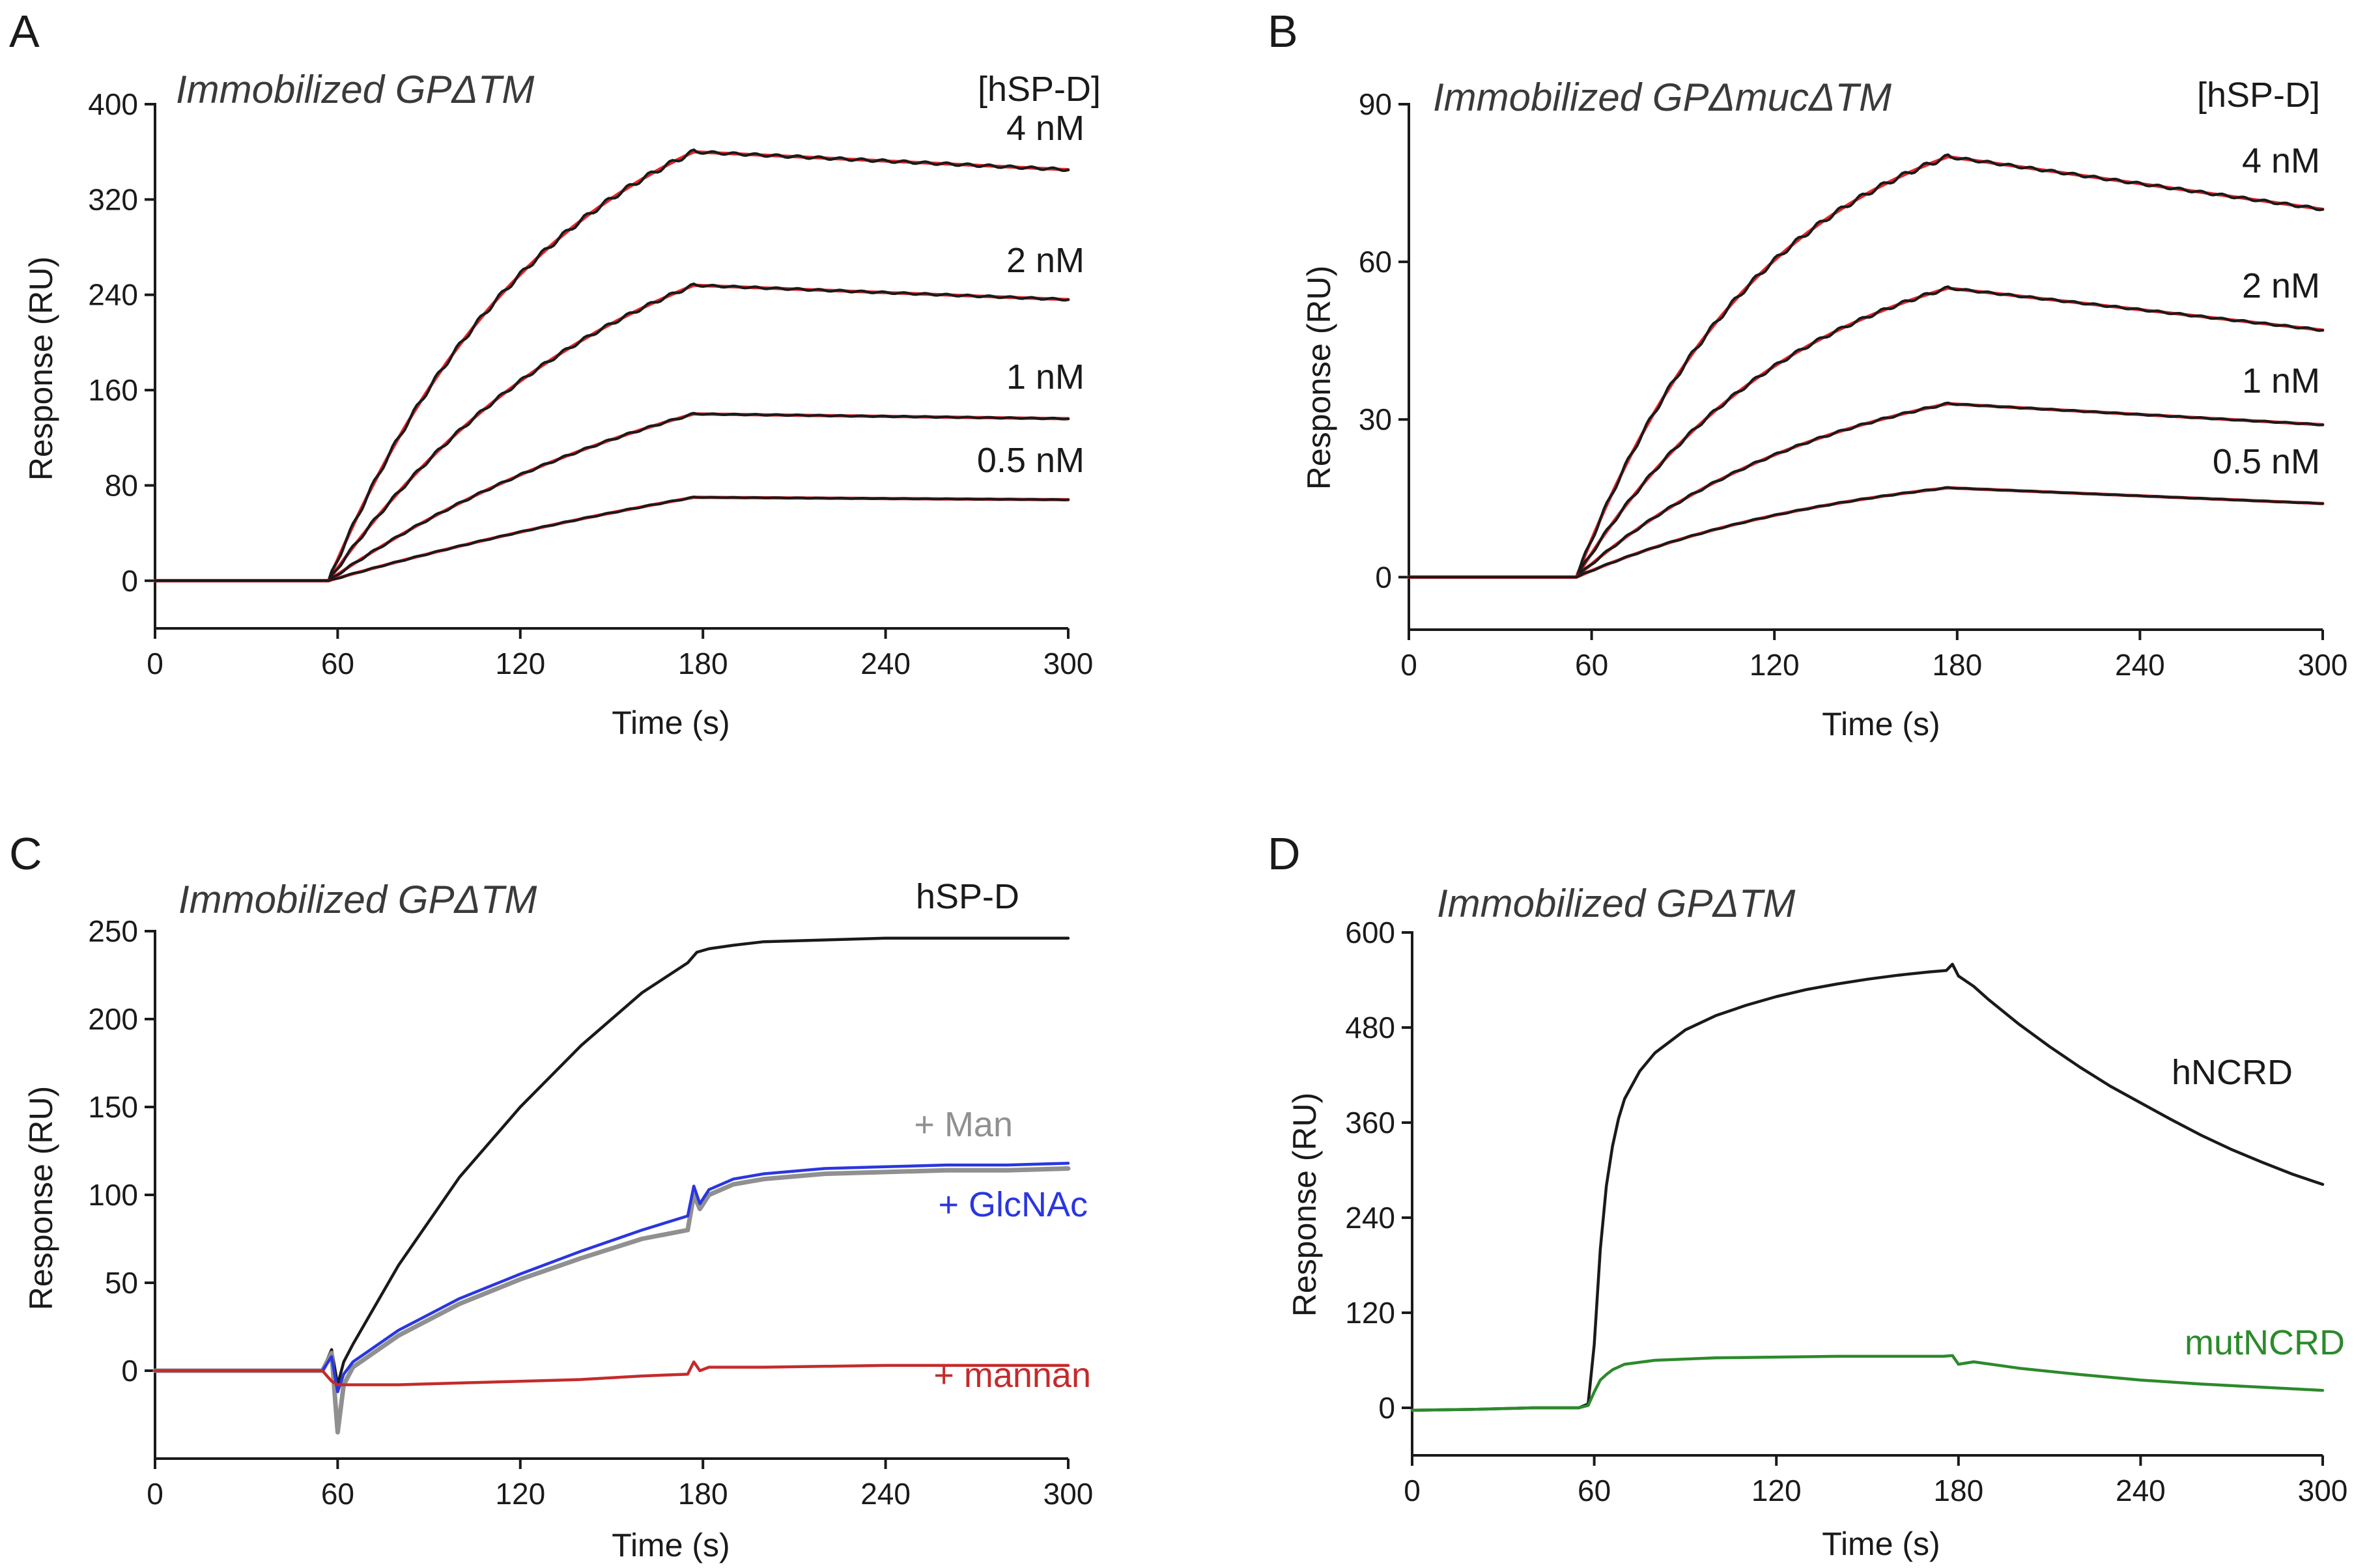  What do you see at coordinates (1370, 1123) in the screenshot?
I see `y-tick-label: 360` at bounding box center [1370, 1123].